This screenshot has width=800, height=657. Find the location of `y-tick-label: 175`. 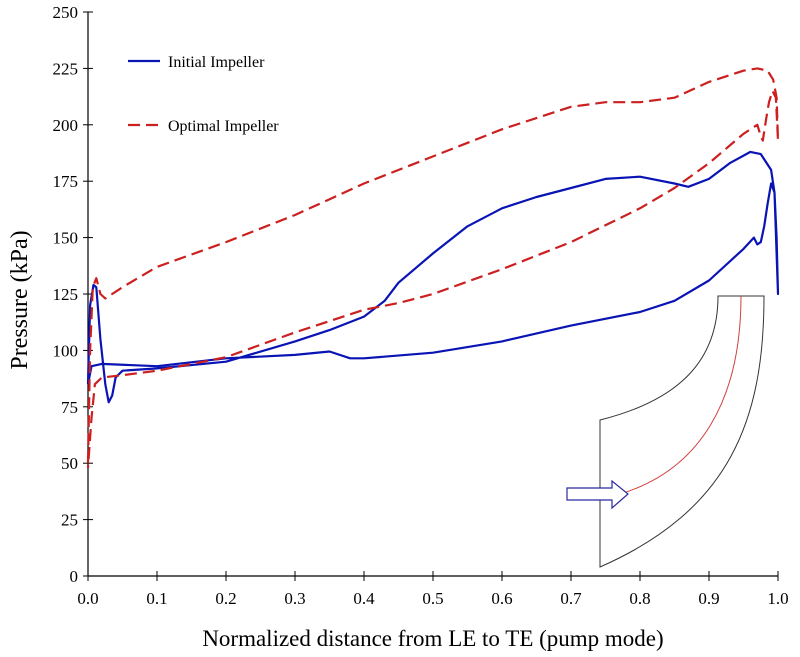

y-tick-label: 175 is located at coordinates (66, 181).